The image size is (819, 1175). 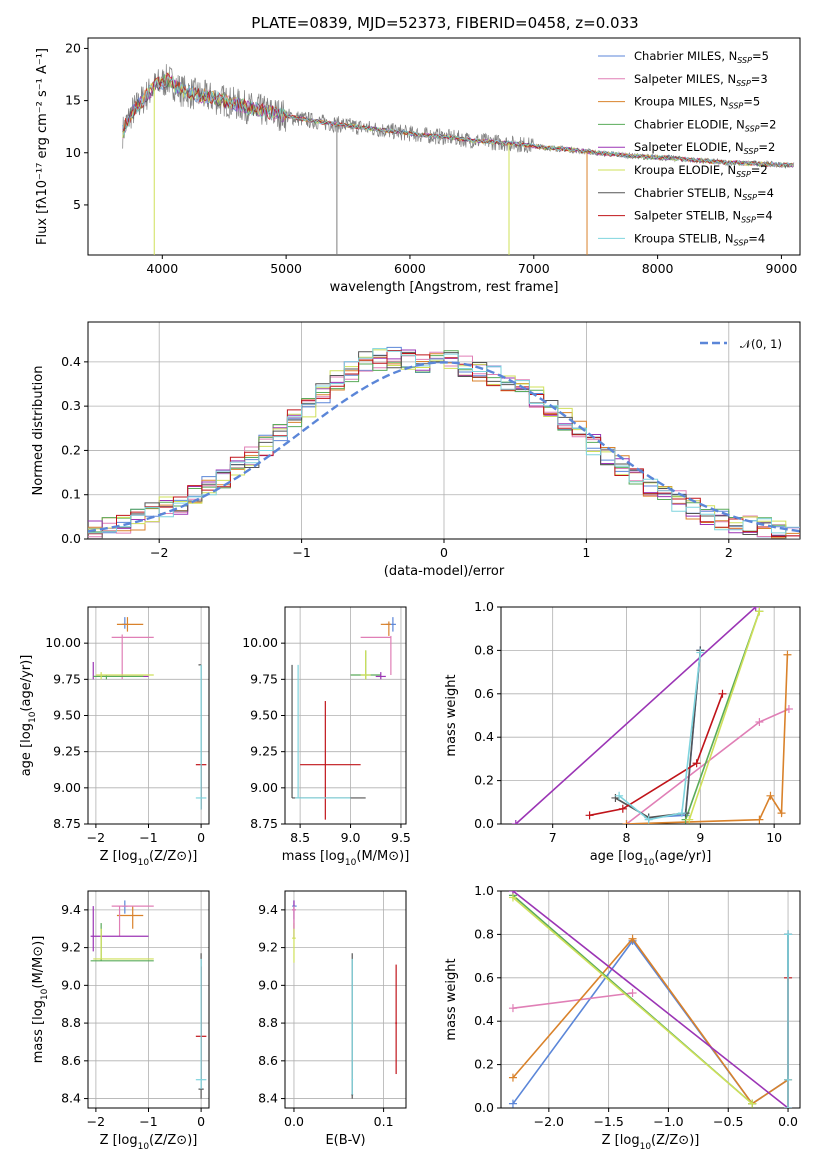 What do you see at coordinates (73, 47) in the screenshot?
I see `y-tick-label: 20` at bounding box center [73, 47].